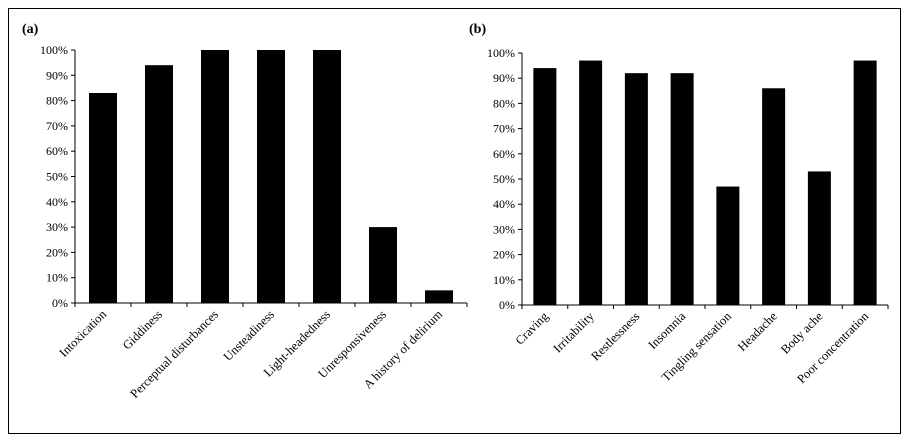  Describe the element at coordinates (802, 333) in the screenshot. I see `x-category-label: Body ache` at that location.